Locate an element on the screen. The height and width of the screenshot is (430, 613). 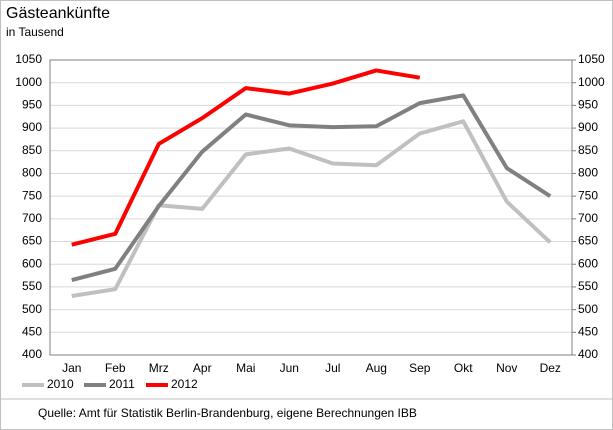
y2-tick-label: 800 is located at coordinates (588, 173).